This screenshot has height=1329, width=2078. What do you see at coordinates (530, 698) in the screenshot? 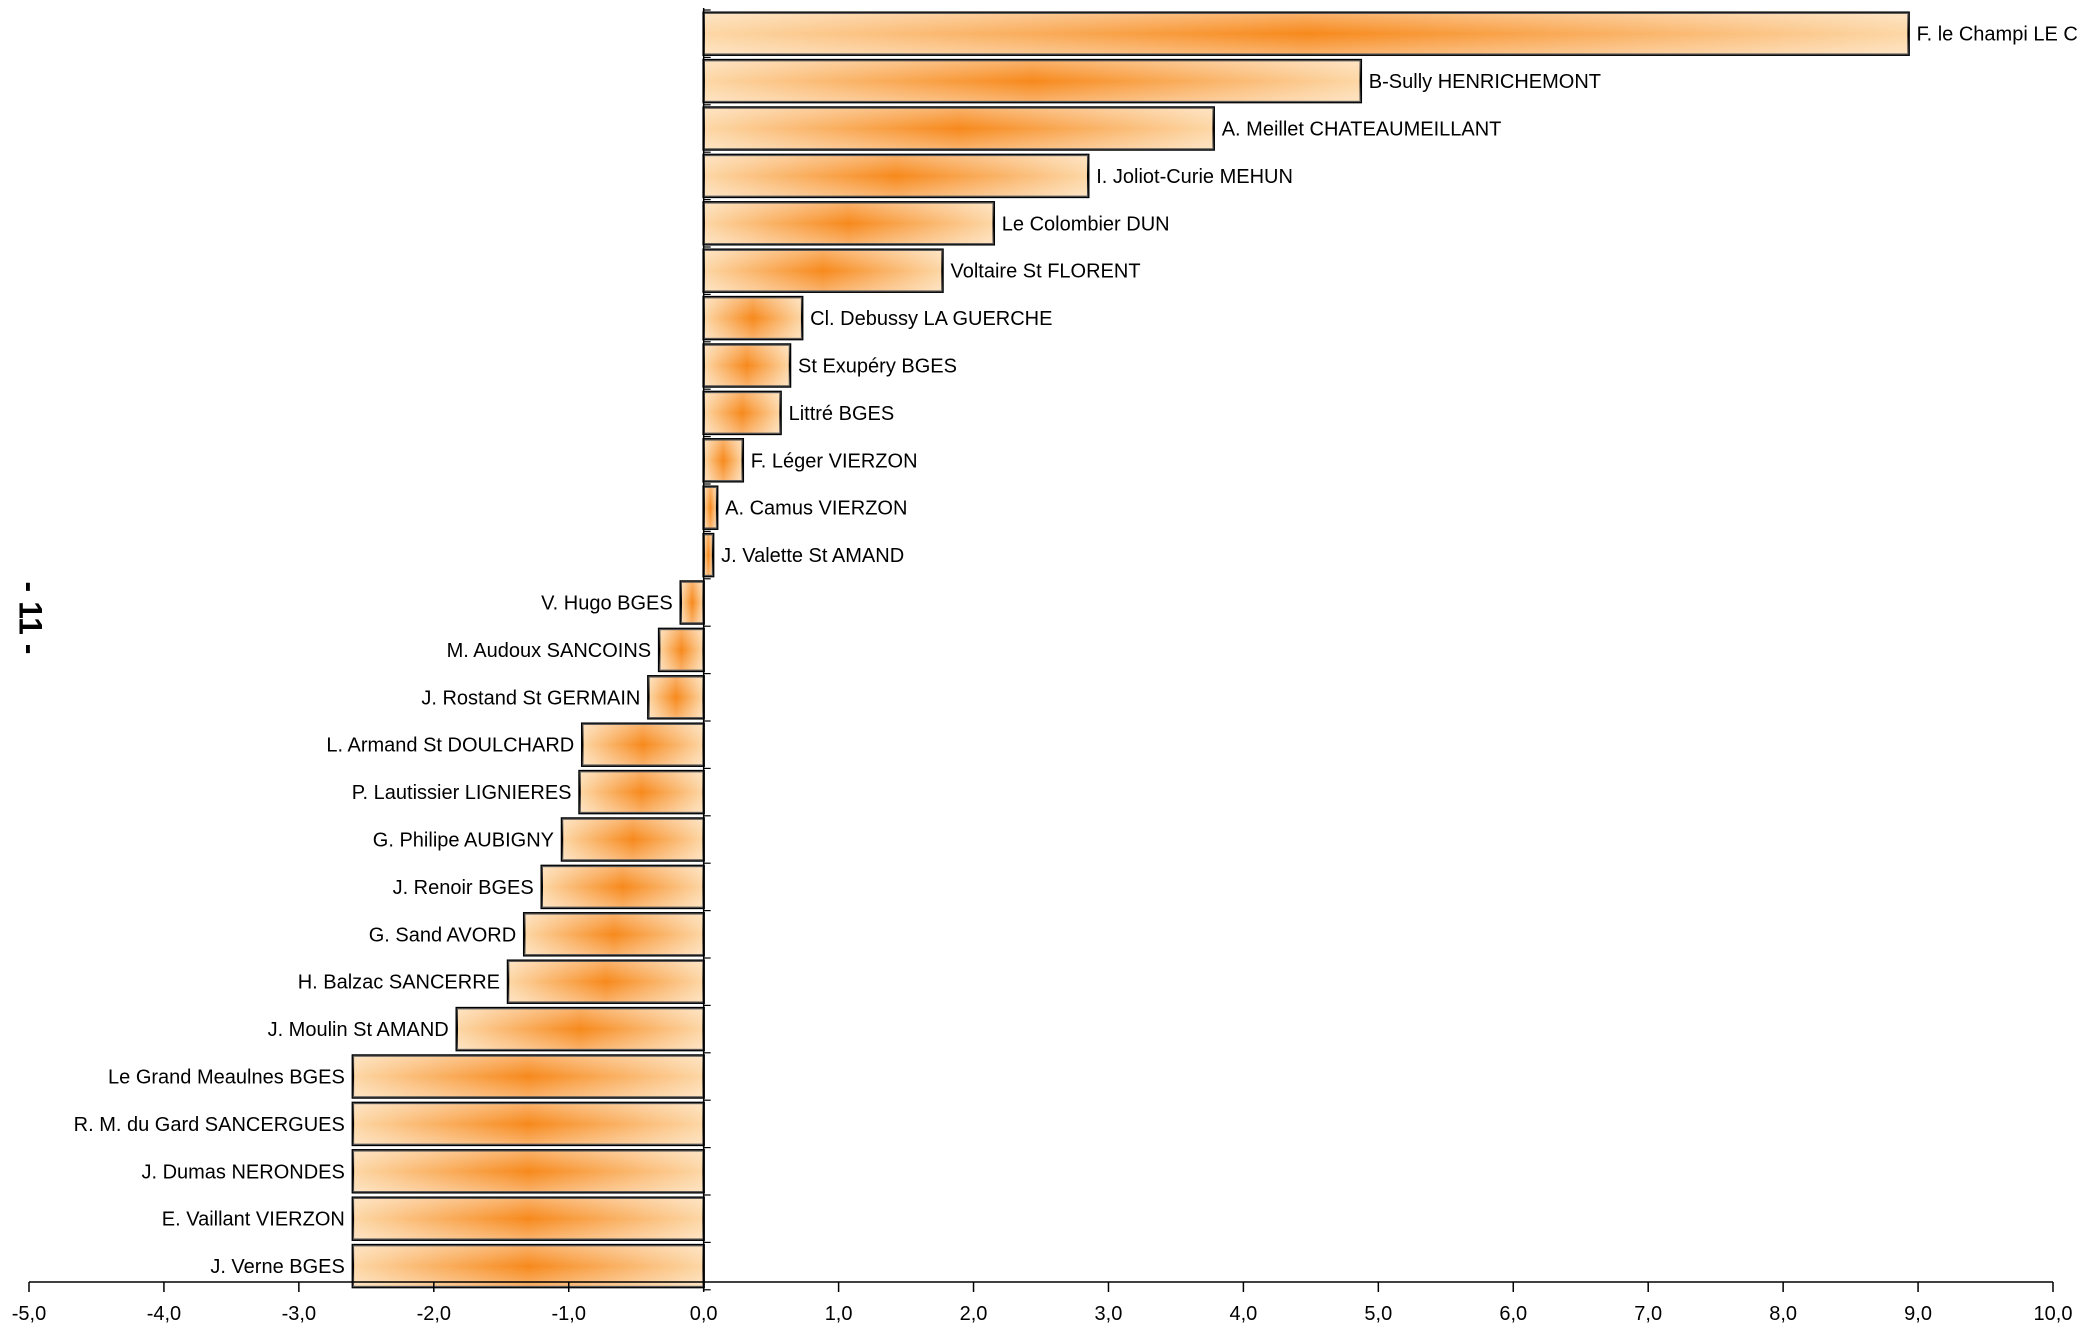
I see `bar-label: J. Rostand St GERMAIN` at bounding box center [530, 698].